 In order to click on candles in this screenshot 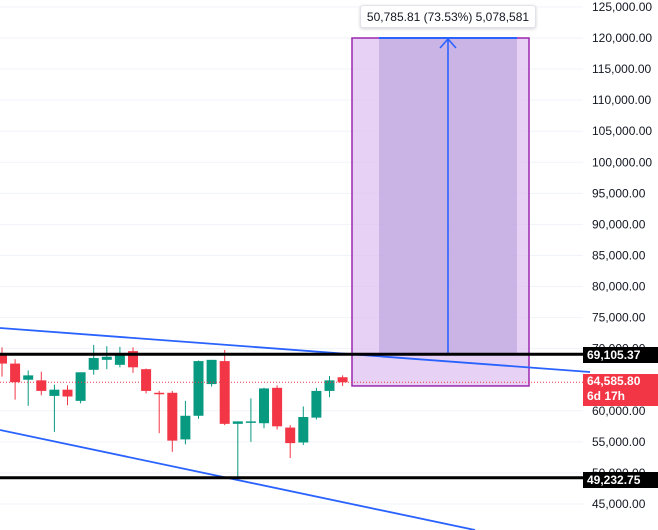, I will do `click(174, 411)`.